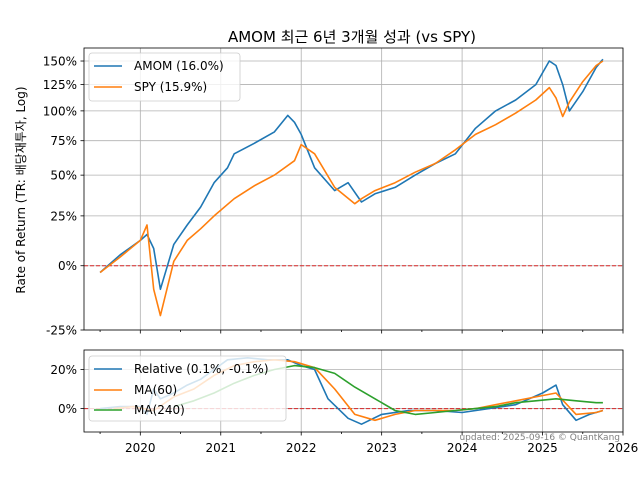  What do you see at coordinates (170, 87) in the screenshot?
I see `legend-spy: SPY (15.9%)` at bounding box center [170, 87].